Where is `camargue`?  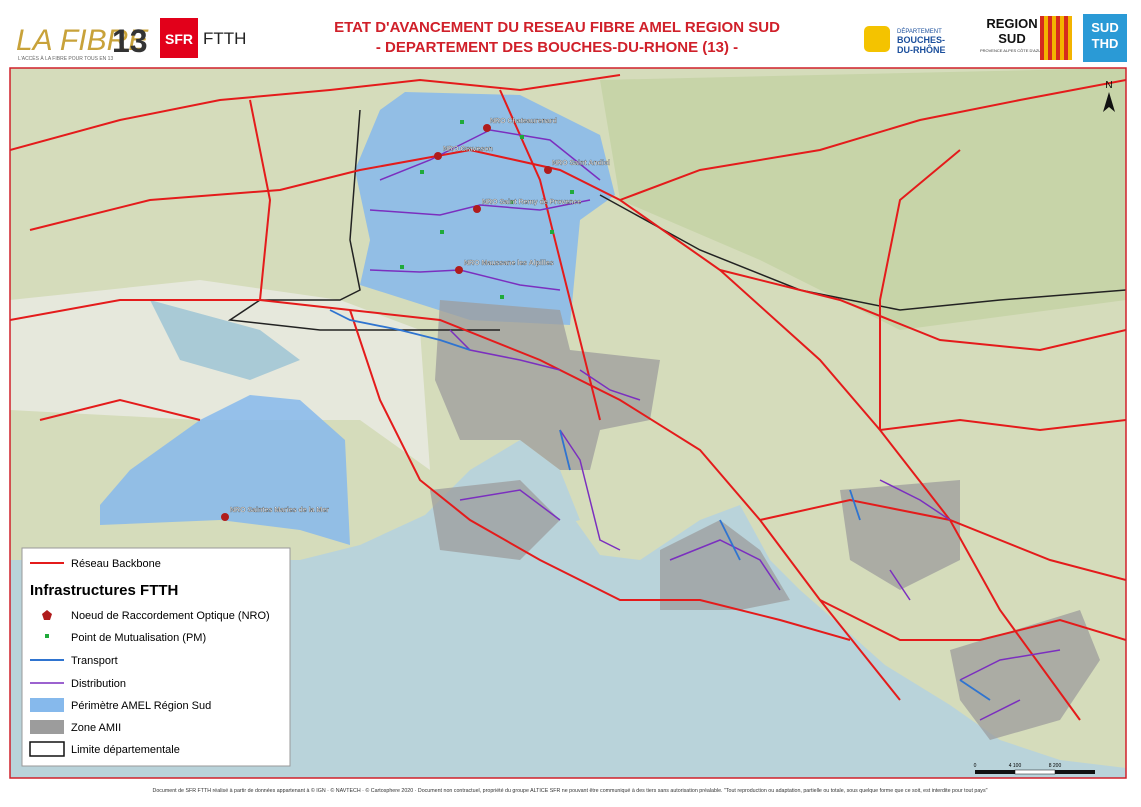 camargue is located at coordinates (220, 375).